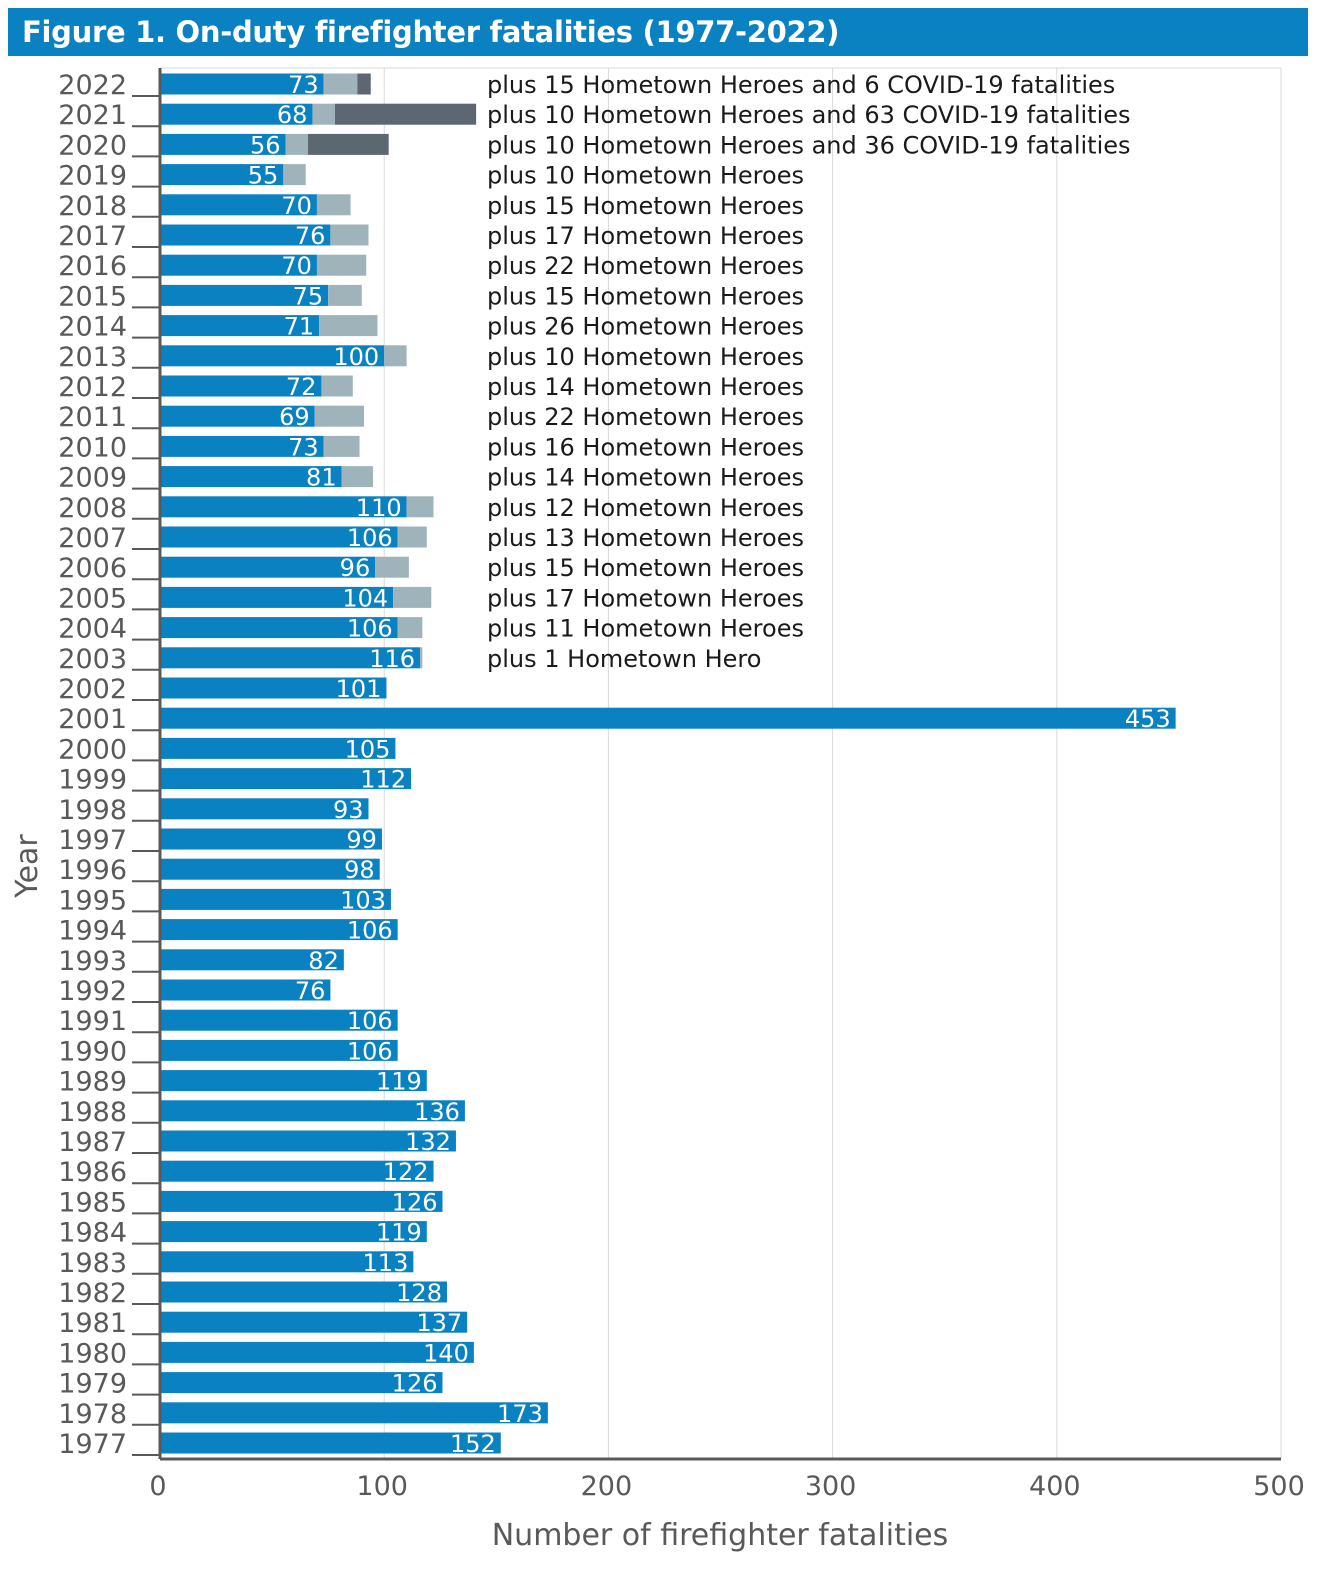 The width and height of the screenshot is (1324, 1570). I want to click on bar-on-duty-1984, so click(293, 1232).